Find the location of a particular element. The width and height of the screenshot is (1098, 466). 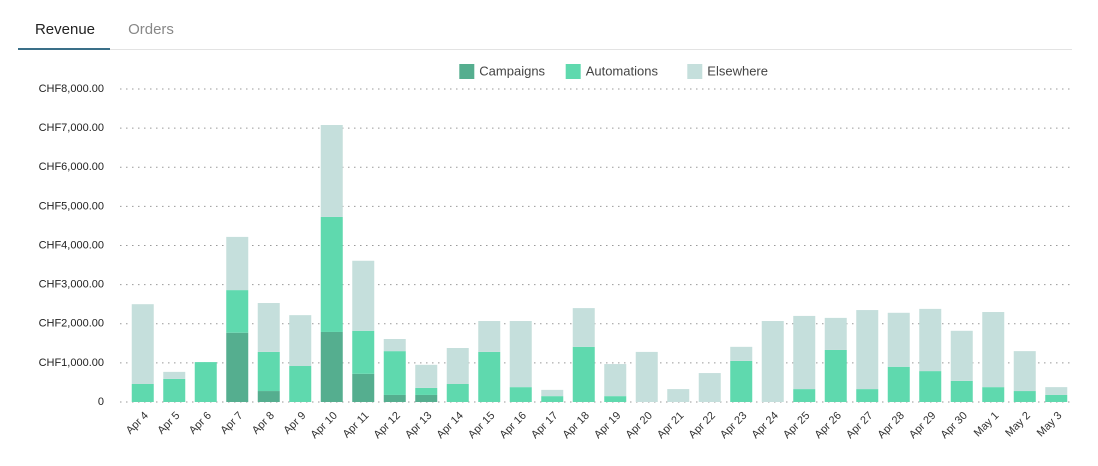

x-tick-label: Apr 14 is located at coordinates (450, 425).